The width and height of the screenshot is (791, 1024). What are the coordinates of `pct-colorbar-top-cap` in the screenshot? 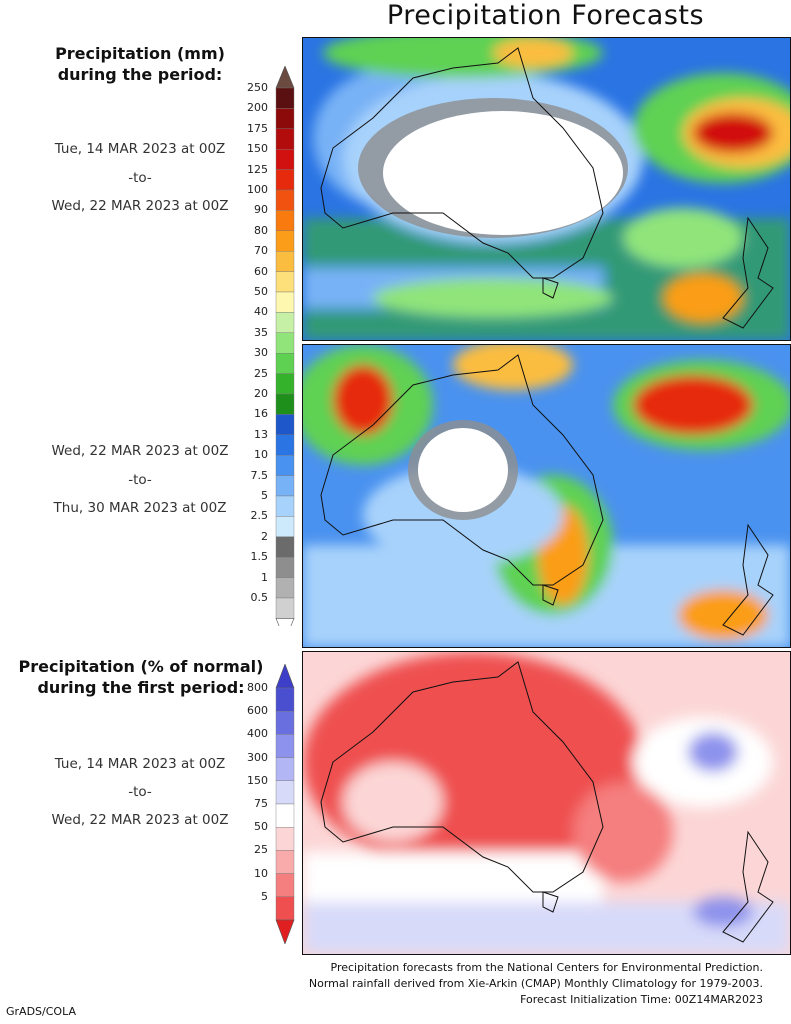 It's located at (285, 676).